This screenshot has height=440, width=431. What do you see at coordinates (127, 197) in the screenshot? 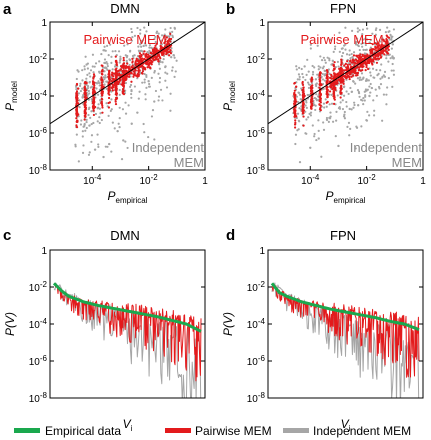
I see `x-axis-label: Pempirical` at bounding box center [127, 197].